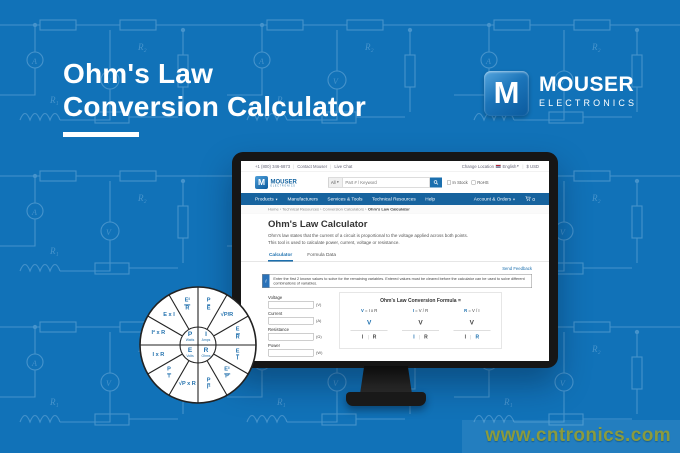  Describe the element at coordinates (318, 224) in the screenshot. I see `page-title: Ohm's Law Calculator` at that location.